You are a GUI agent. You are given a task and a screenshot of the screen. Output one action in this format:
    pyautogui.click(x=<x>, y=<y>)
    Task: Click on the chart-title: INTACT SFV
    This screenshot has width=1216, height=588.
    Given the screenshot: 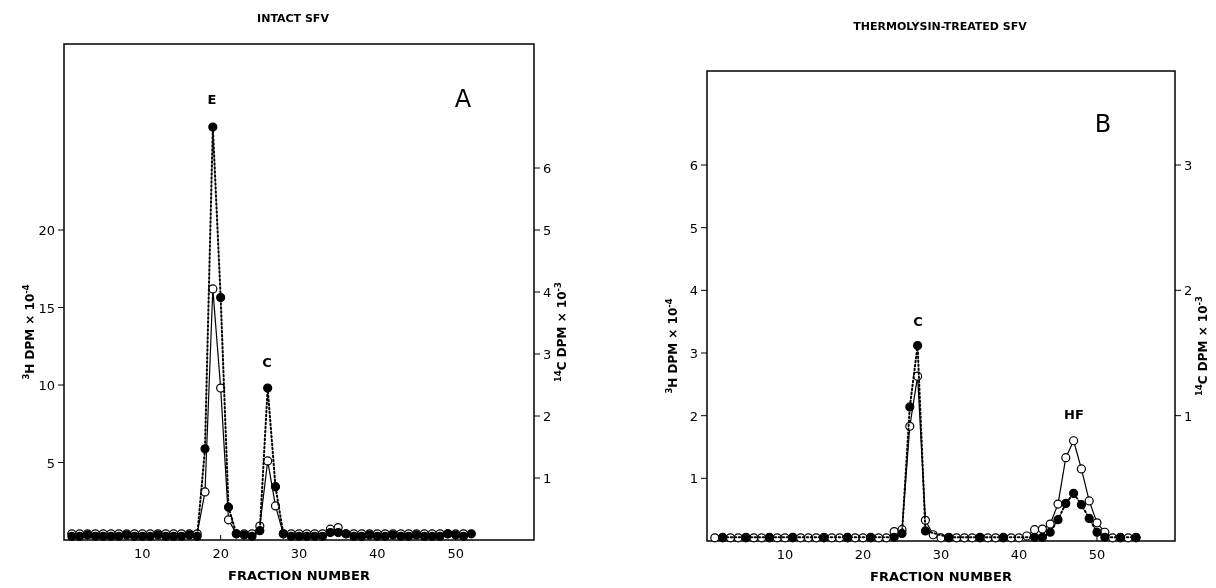 What is the action you would take?
    pyautogui.click(x=293, y=18)
    